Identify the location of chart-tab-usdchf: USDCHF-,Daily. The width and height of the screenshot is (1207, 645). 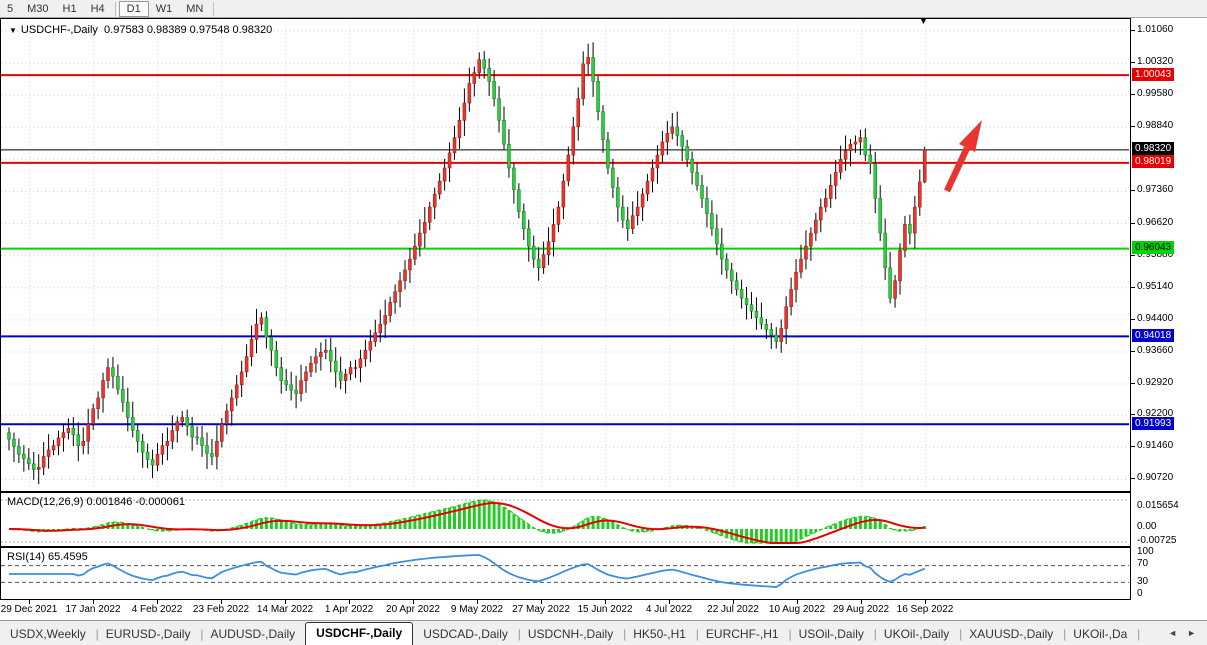
(359, 633).